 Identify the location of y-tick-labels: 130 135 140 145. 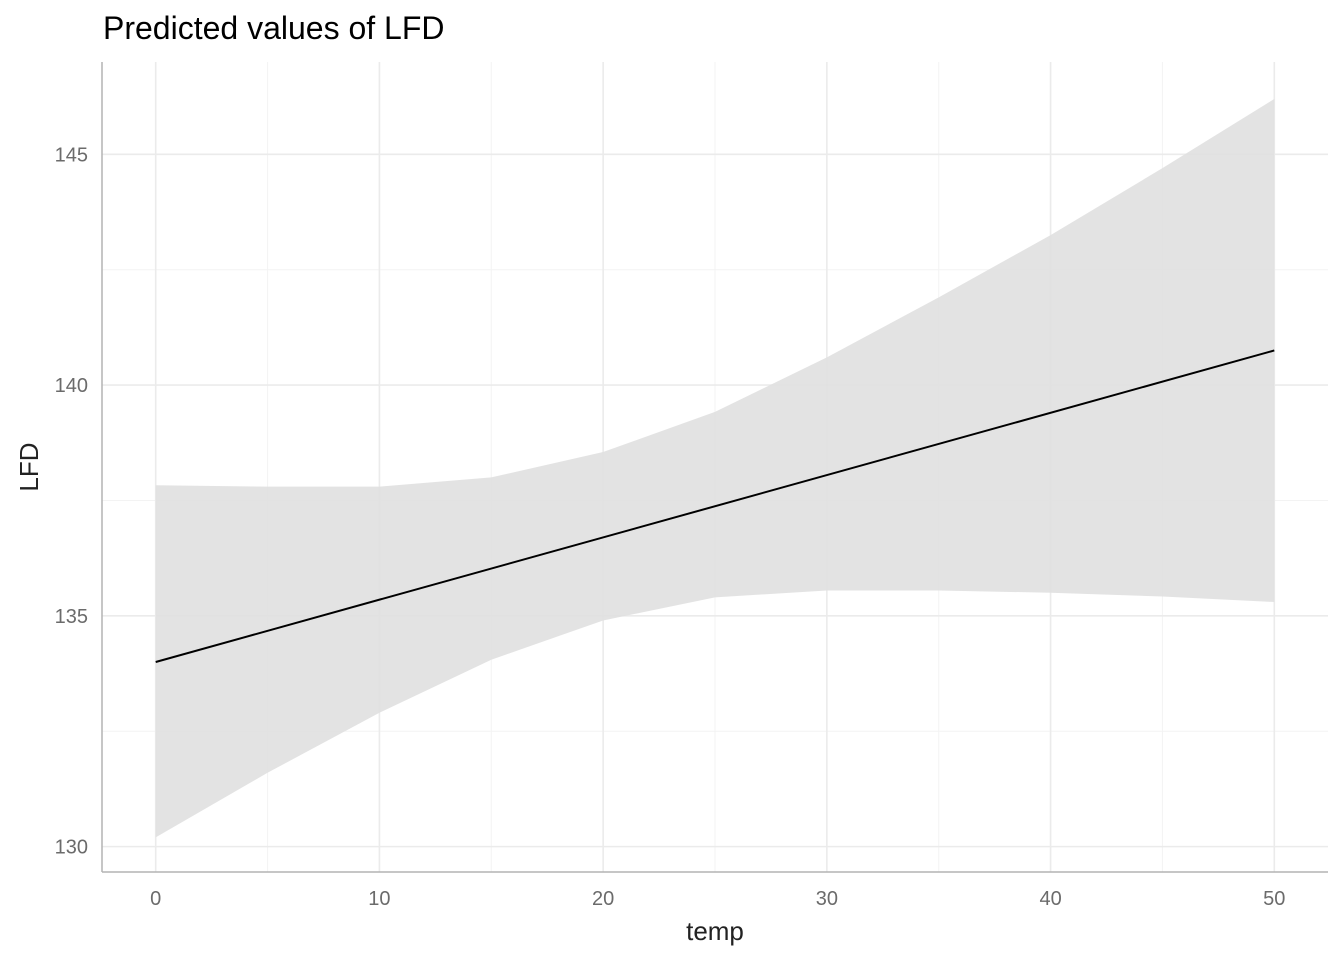
(71, 501).